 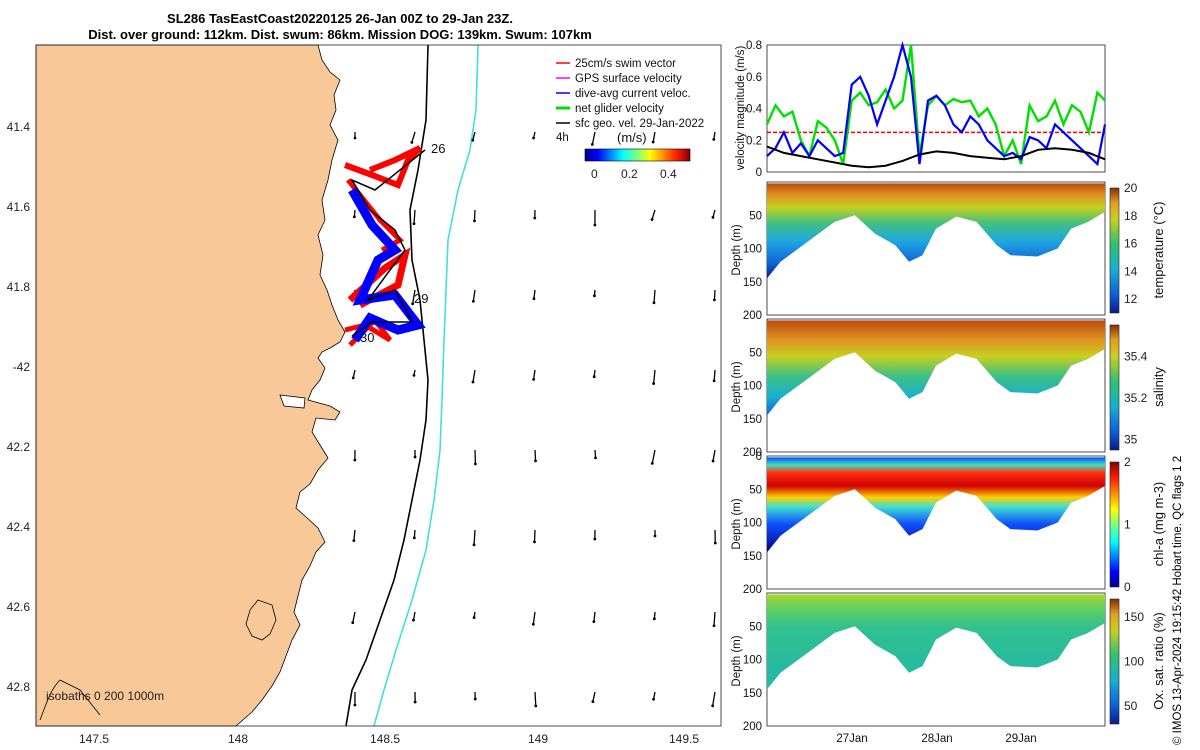 What do you see at coordinates (755, 216) in the screenshot?
I see `temperature-ytick: 50` at bounding box center [755, 216].